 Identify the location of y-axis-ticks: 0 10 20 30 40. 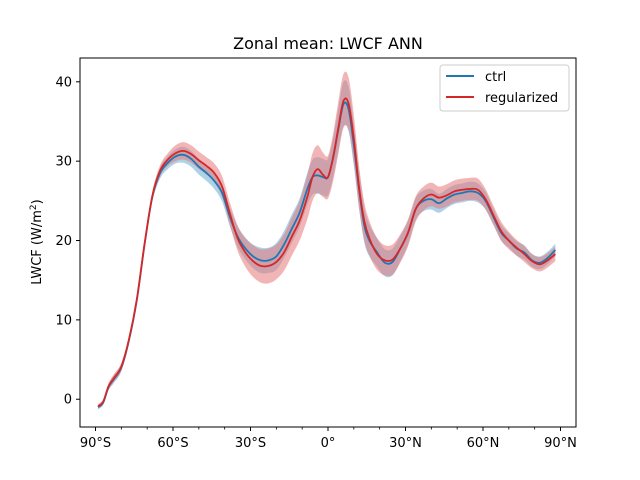
(67, 241).